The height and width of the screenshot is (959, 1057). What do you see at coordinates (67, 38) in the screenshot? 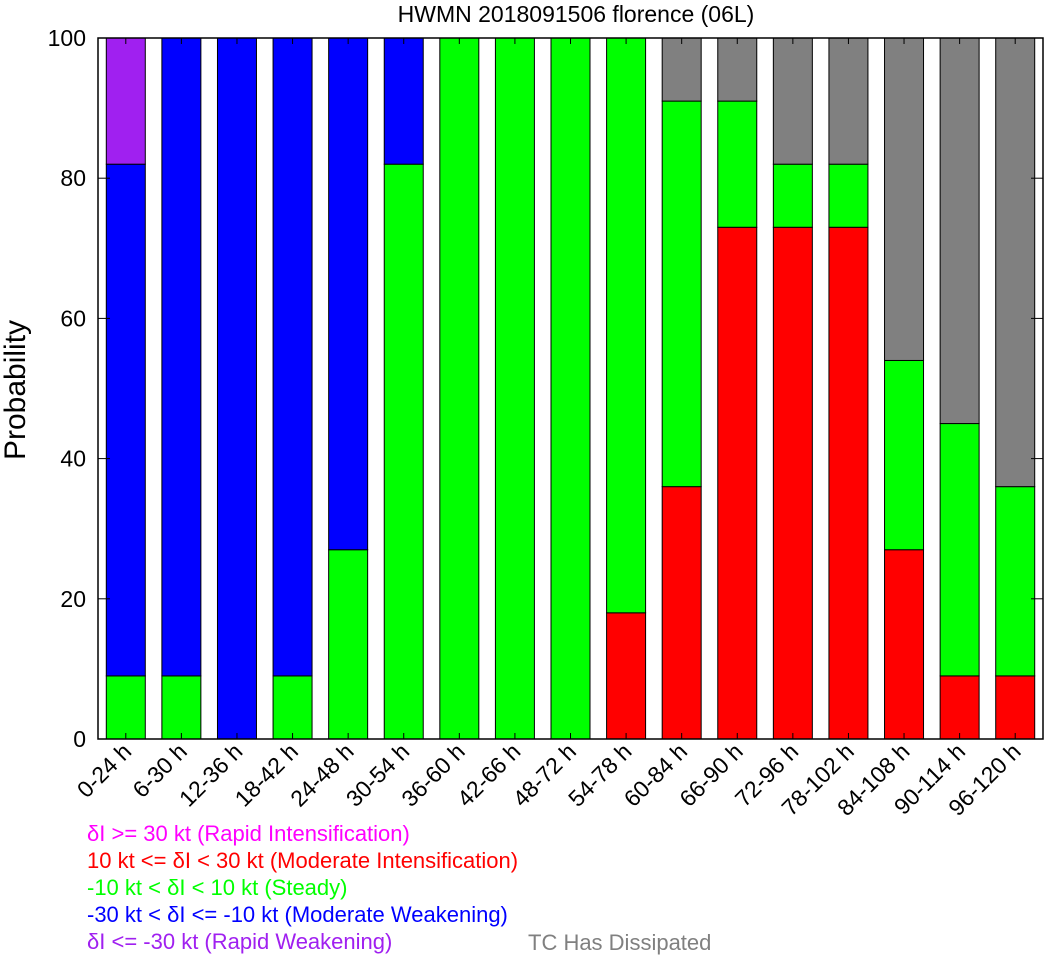
I see `y-tick-label: 100` at bounding box center [67, 38].